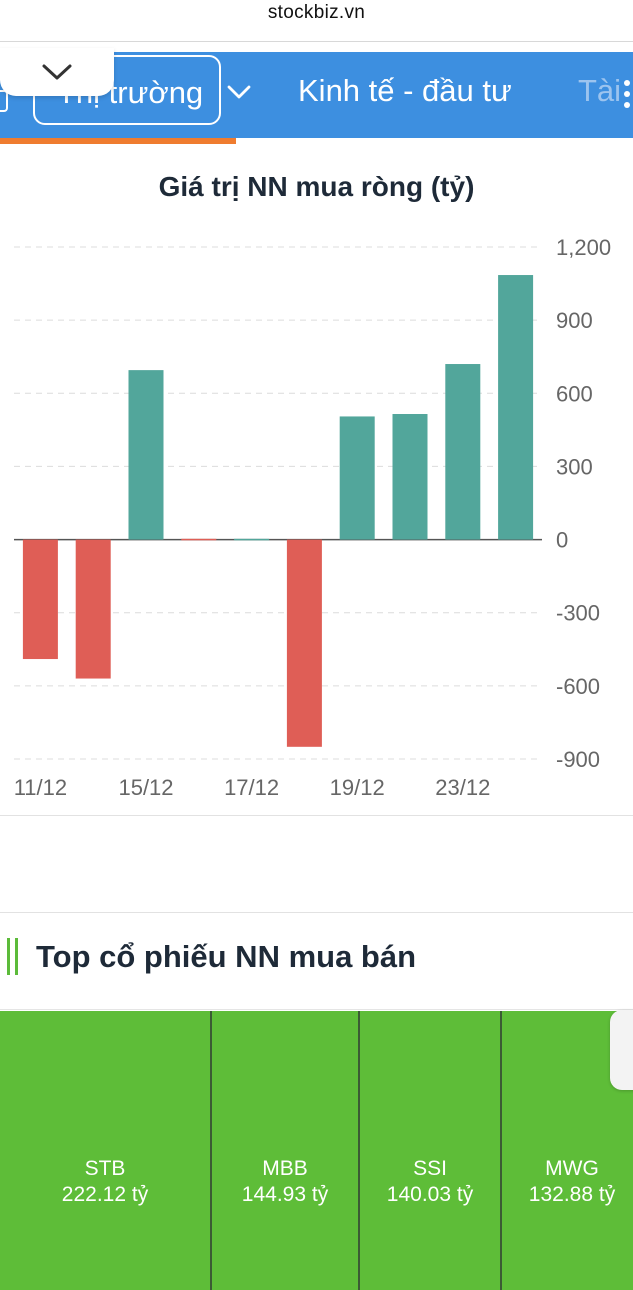 This screenshot has width=633, height=1290. Describe the element at coordinates (572, 1194) in the screenshot. I see `tile-value: 132.88 tỷ` at that location.